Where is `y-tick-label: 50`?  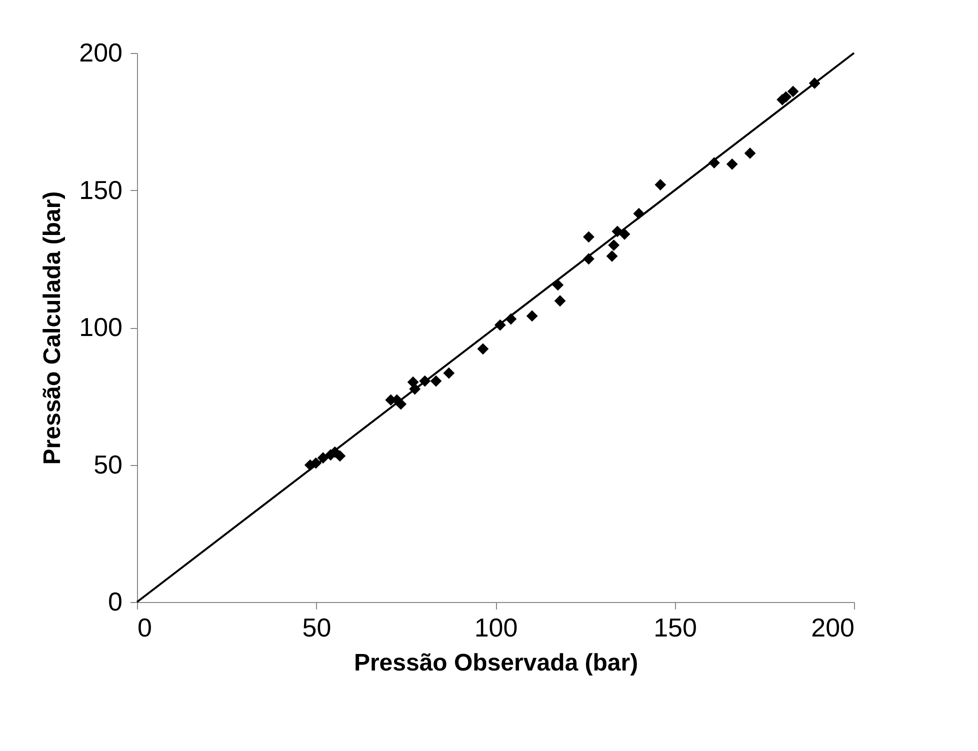 y-tick-label: 50 is located at coordinates (108, 464).